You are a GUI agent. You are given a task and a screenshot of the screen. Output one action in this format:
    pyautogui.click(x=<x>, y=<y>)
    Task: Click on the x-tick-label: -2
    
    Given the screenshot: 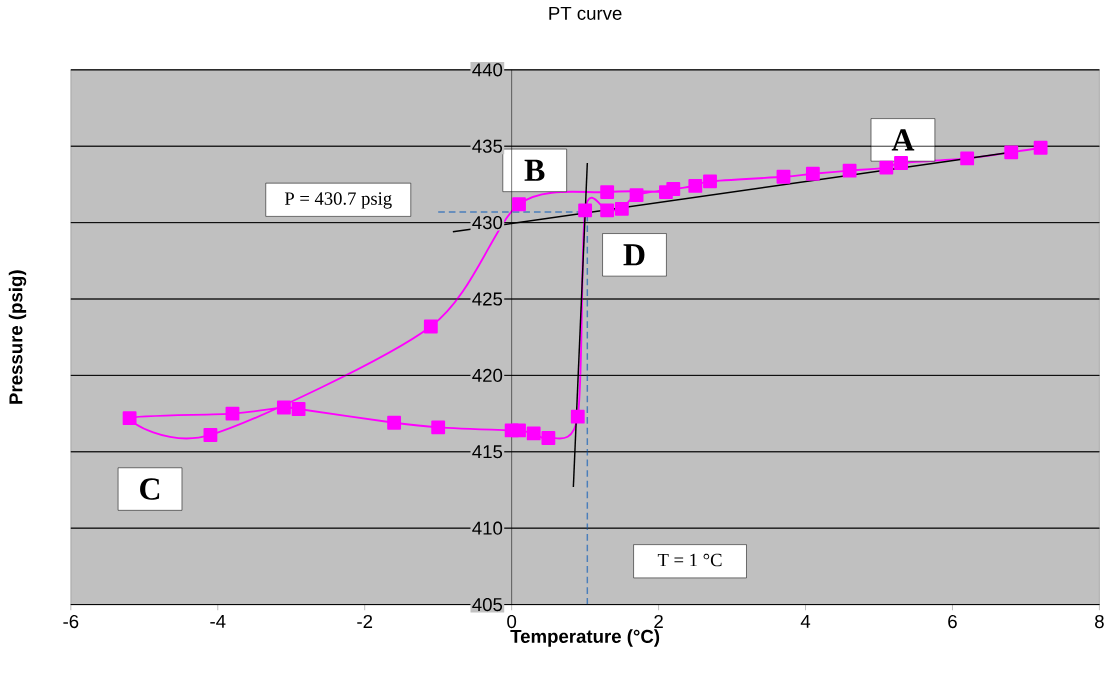 What is the action you would take?
    pyautogui.click(x=365, y=621)
    